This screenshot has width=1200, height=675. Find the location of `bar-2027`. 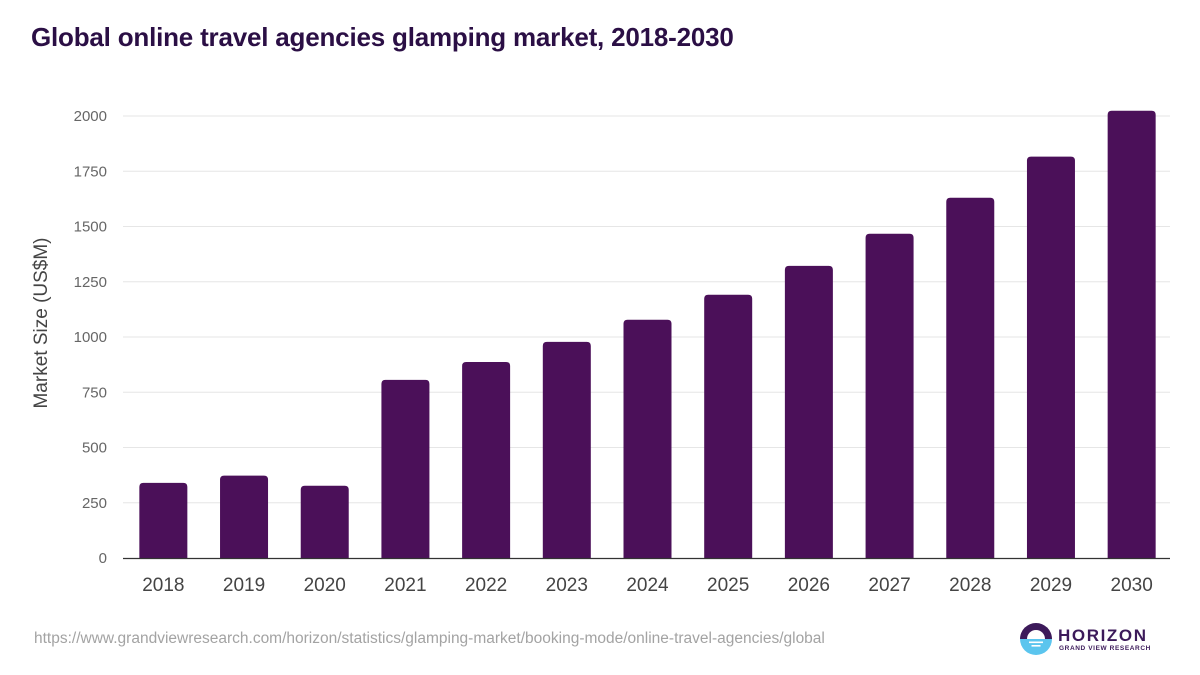

bar-2027 is located at coordinates (889, 395).